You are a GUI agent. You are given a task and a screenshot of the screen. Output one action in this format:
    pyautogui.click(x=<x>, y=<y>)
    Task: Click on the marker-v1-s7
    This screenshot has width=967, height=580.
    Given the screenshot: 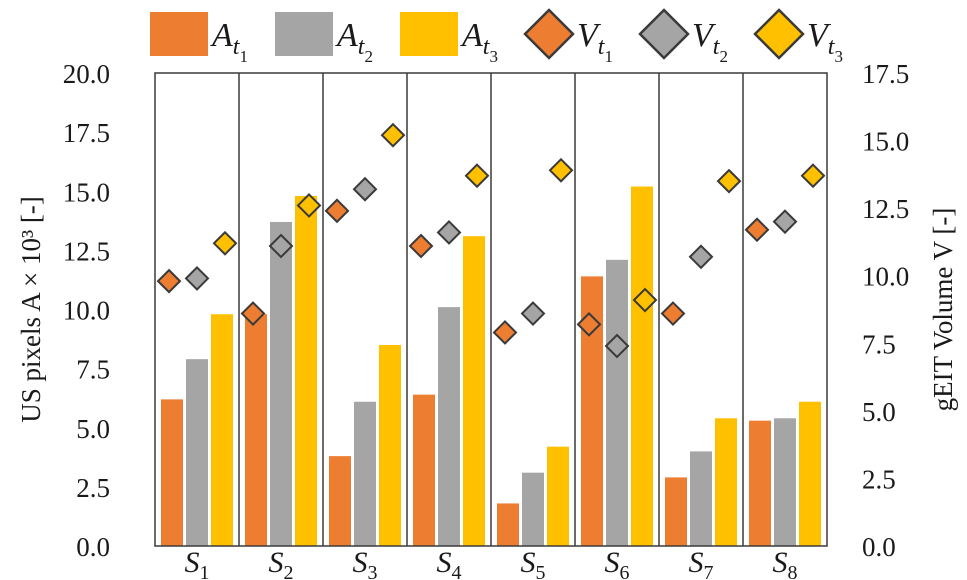 What is the action you would take?
    pyautogui.click(x=673, y=313)
    